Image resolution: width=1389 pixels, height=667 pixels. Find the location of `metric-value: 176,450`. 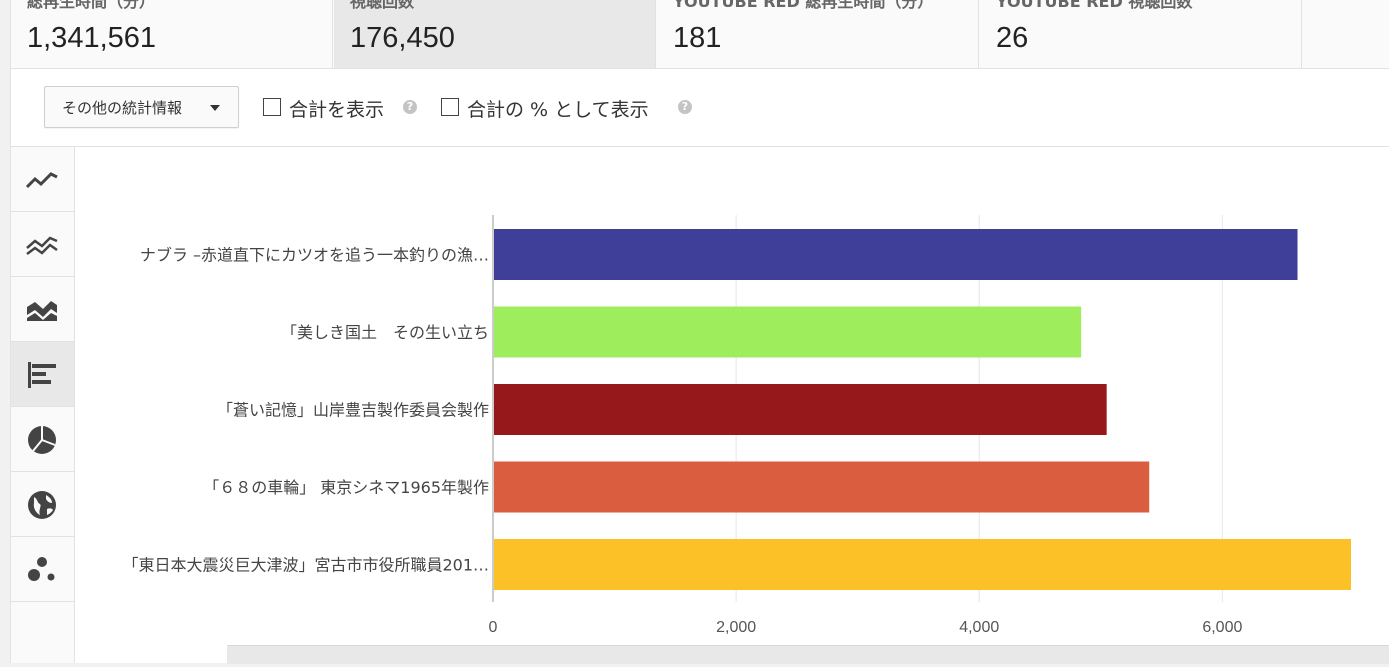

metric-value: 176,450 is located at coordinates (402, 38).